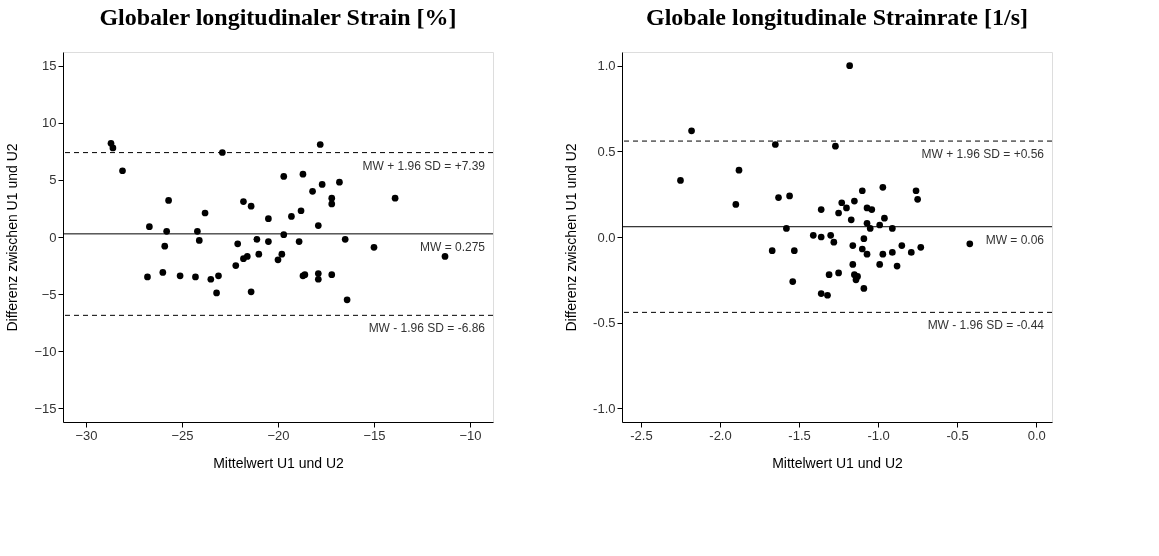  I want to click on x-axis-title: Mittelwert U1 und U2, so click(838, 462).